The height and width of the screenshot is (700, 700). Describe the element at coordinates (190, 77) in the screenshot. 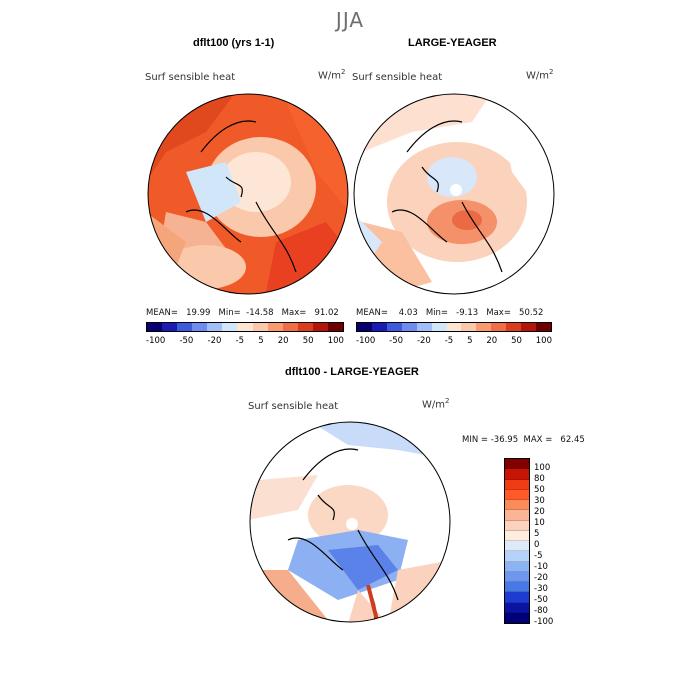

I see `panel1-variable: Surf sensible heat` at that location.